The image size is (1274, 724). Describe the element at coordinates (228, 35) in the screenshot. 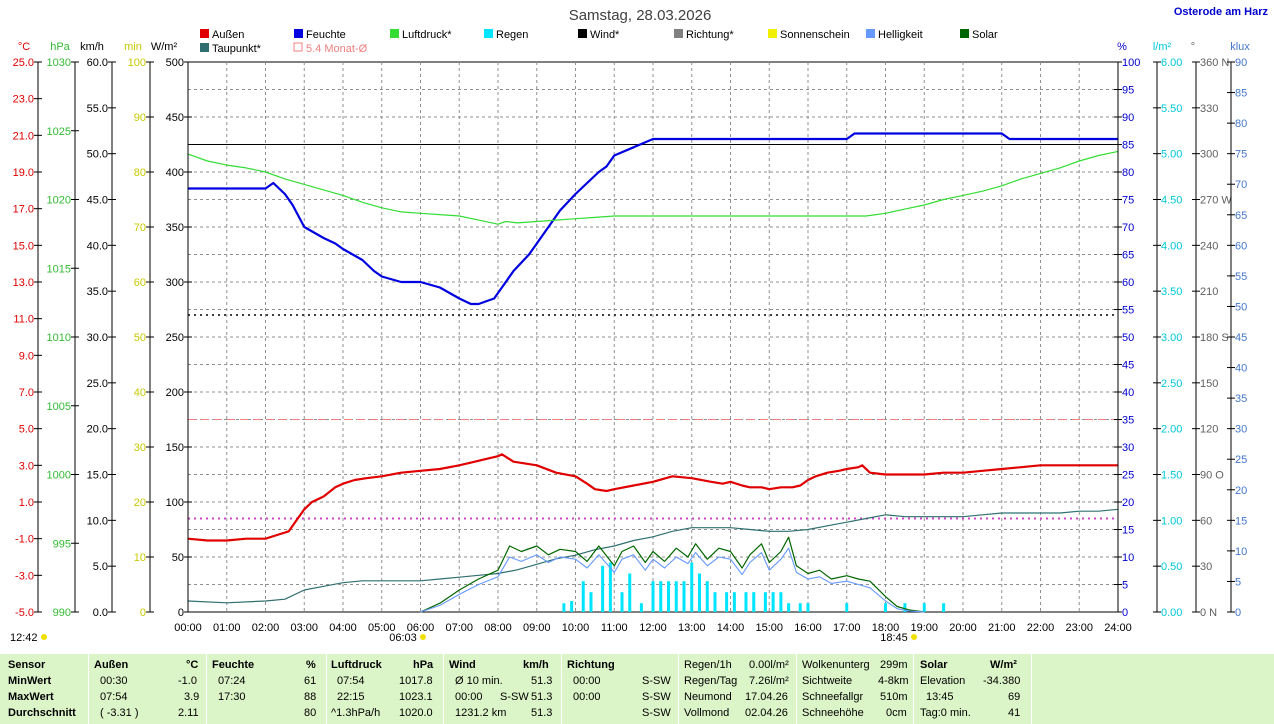

I see `legend-label: Außen` at that location.